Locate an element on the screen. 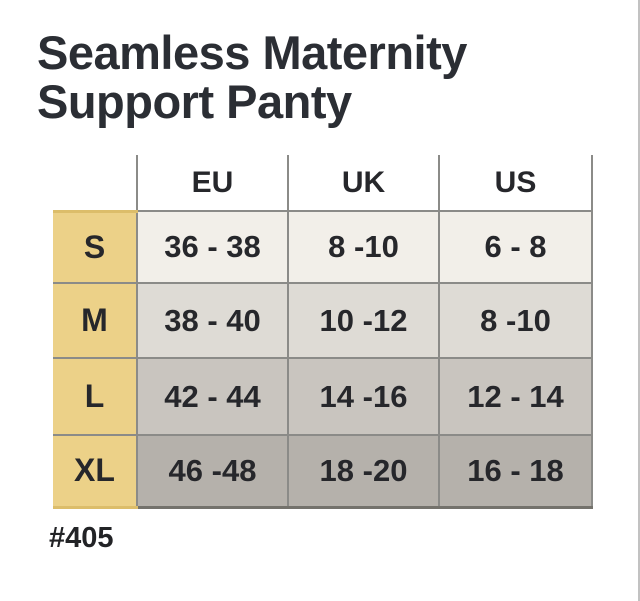  cell-xl-us: 16 - 18 is located at coordinates (515, 471).